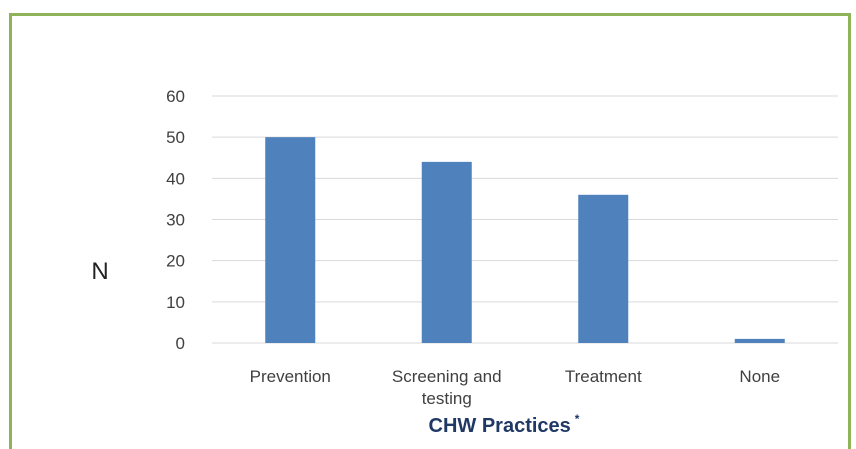 Image resolution: width=856 pixels, height=449 pixels. I want to click on x-tick-label: Screening and testing, so click(447, 387).